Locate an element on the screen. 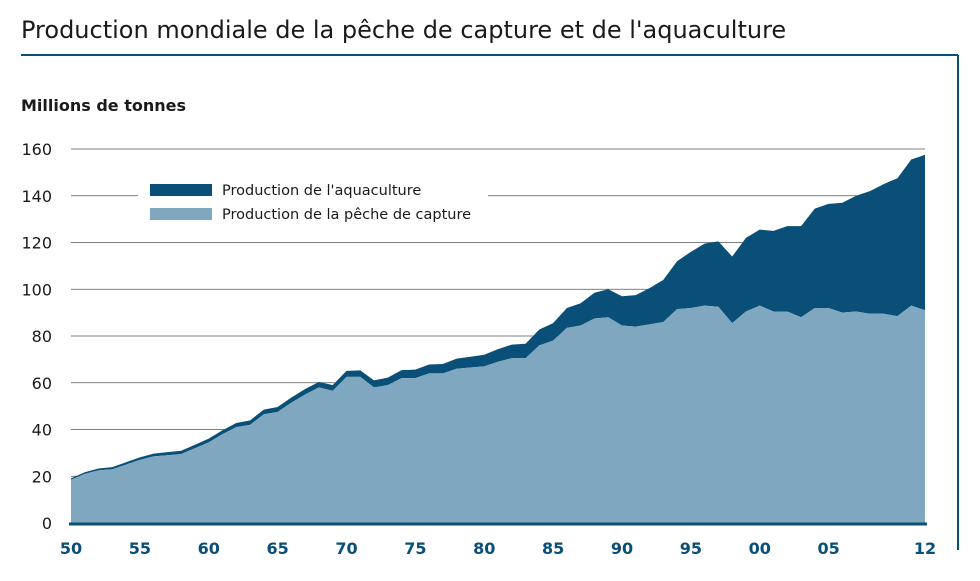  y-tick-label-80: 80 is located at coordinates (42, 336).